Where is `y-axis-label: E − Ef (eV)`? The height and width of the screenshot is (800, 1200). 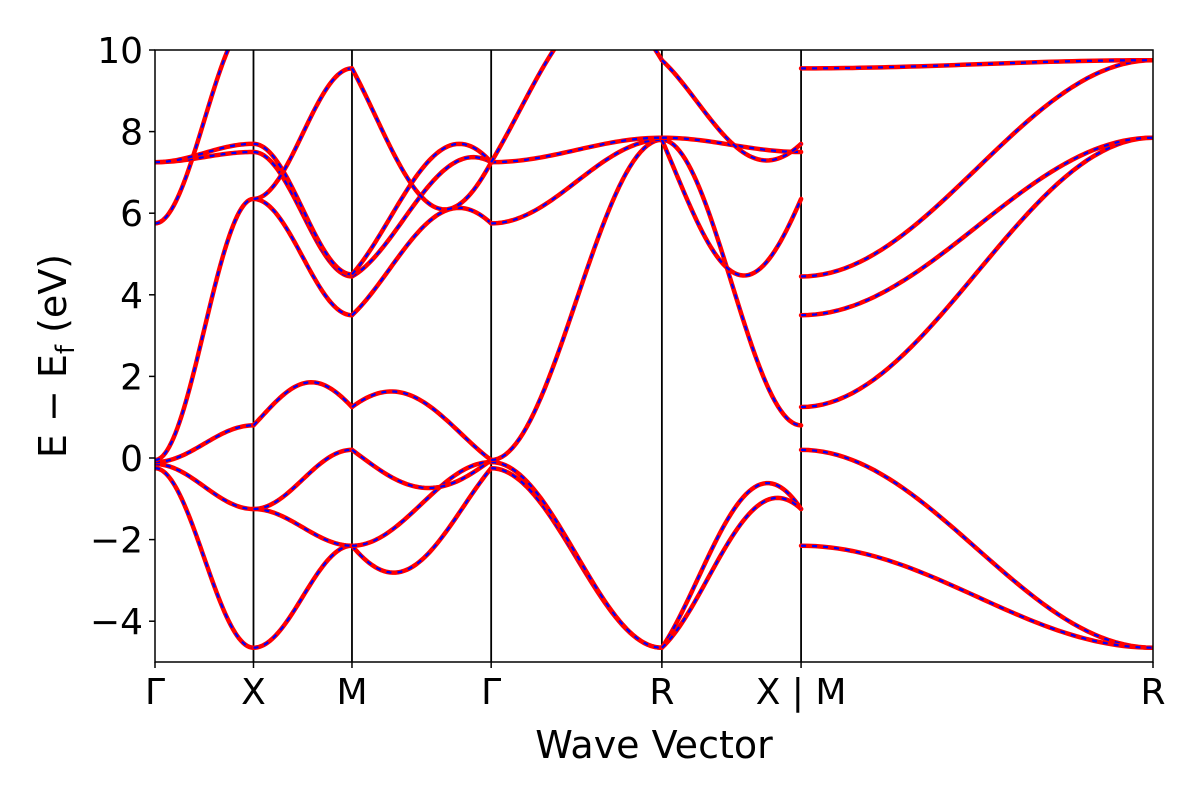
y-axis-label: E − Ef (eV) is located at coordinates (56, 356).